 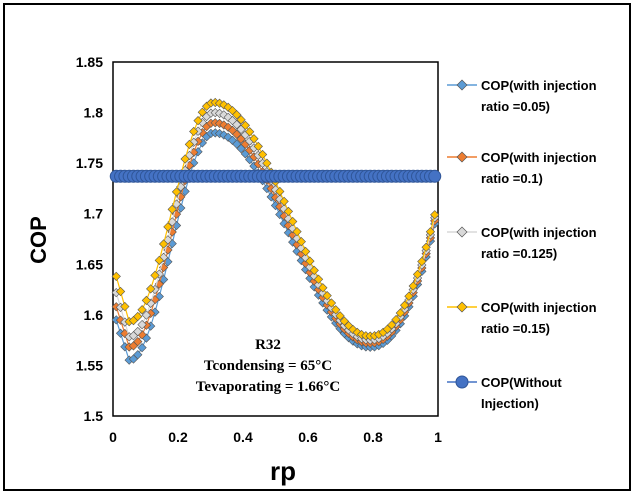 What do you see at coordinates (504, 393) in the screenshot?
I see `legend-item-5: COP(Without Injection)` at bounding box center [504, 393].